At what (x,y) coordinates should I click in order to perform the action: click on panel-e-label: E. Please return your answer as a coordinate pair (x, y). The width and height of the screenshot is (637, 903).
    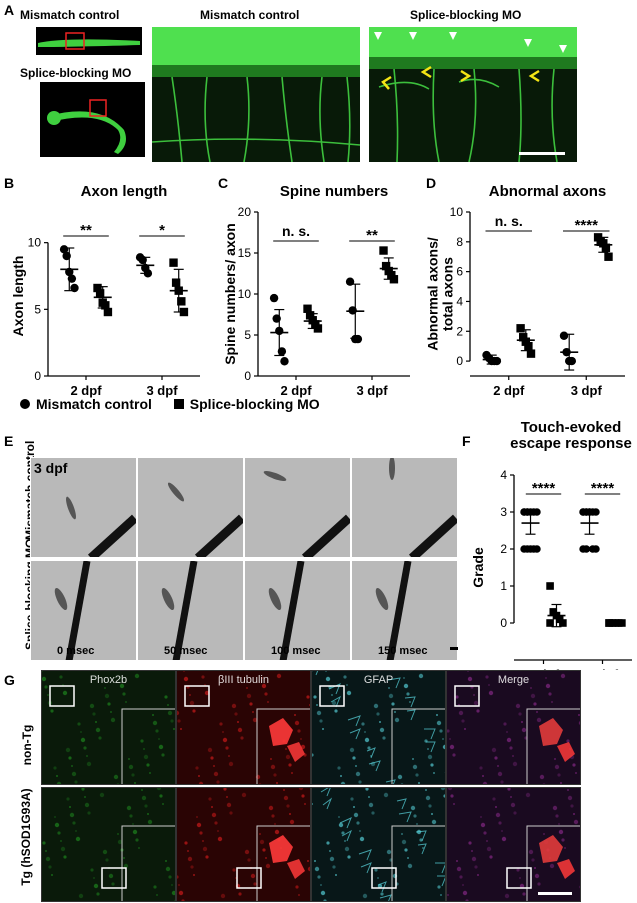
    Looking at the image, I should click on (9, 441).